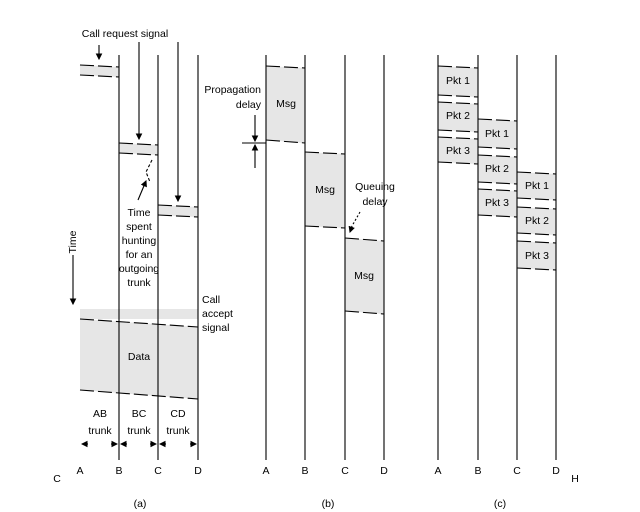  What do you see at coordinates (149, 171) in the screenshot?
I see `hunting-brace` at bounding box center [149, 171].